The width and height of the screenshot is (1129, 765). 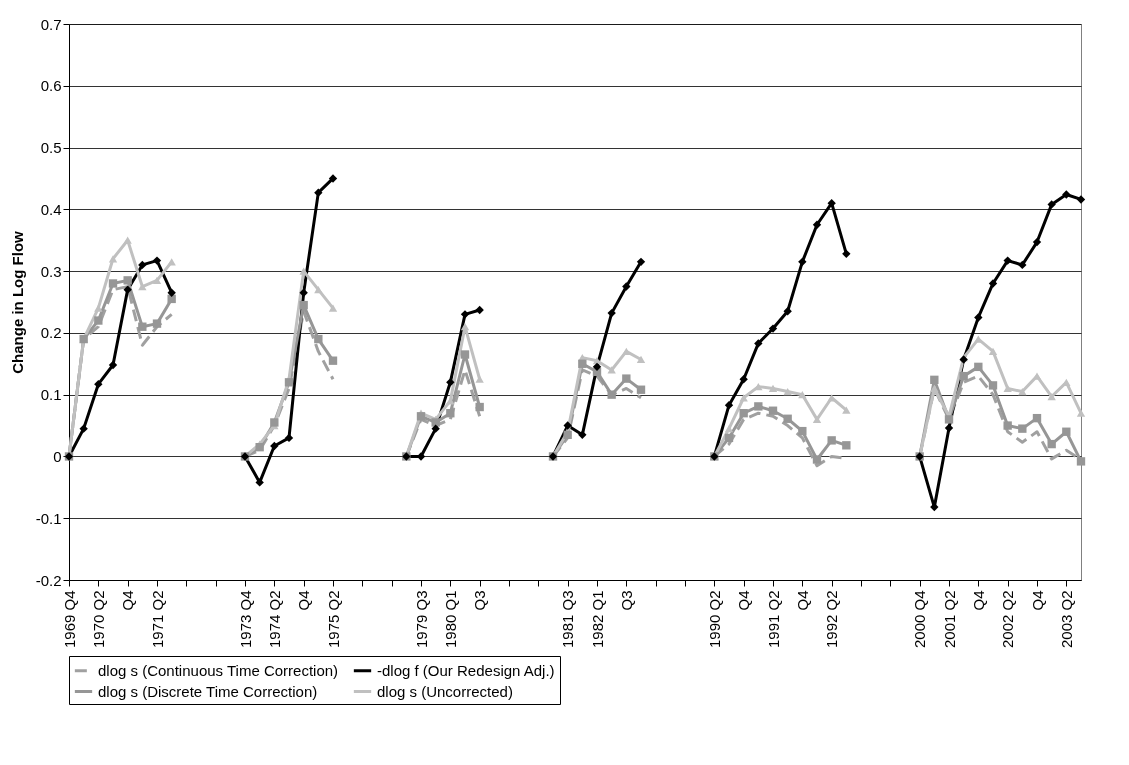 What do you see at coordinates (48, 580) in the screenshot?
I see `y-tick-label: -0.2` at bounding box center [48, 580].